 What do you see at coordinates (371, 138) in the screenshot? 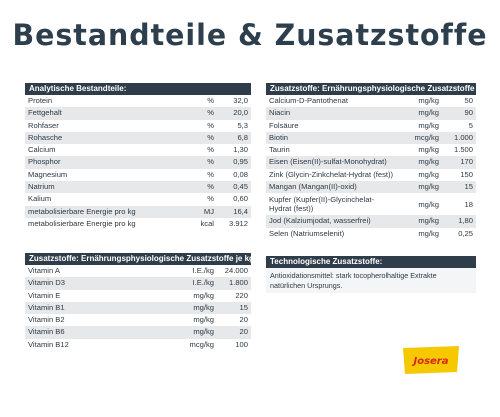
I see `trace-row: Biotin mcg/kg 1.000` at bounding box center [371, 138].